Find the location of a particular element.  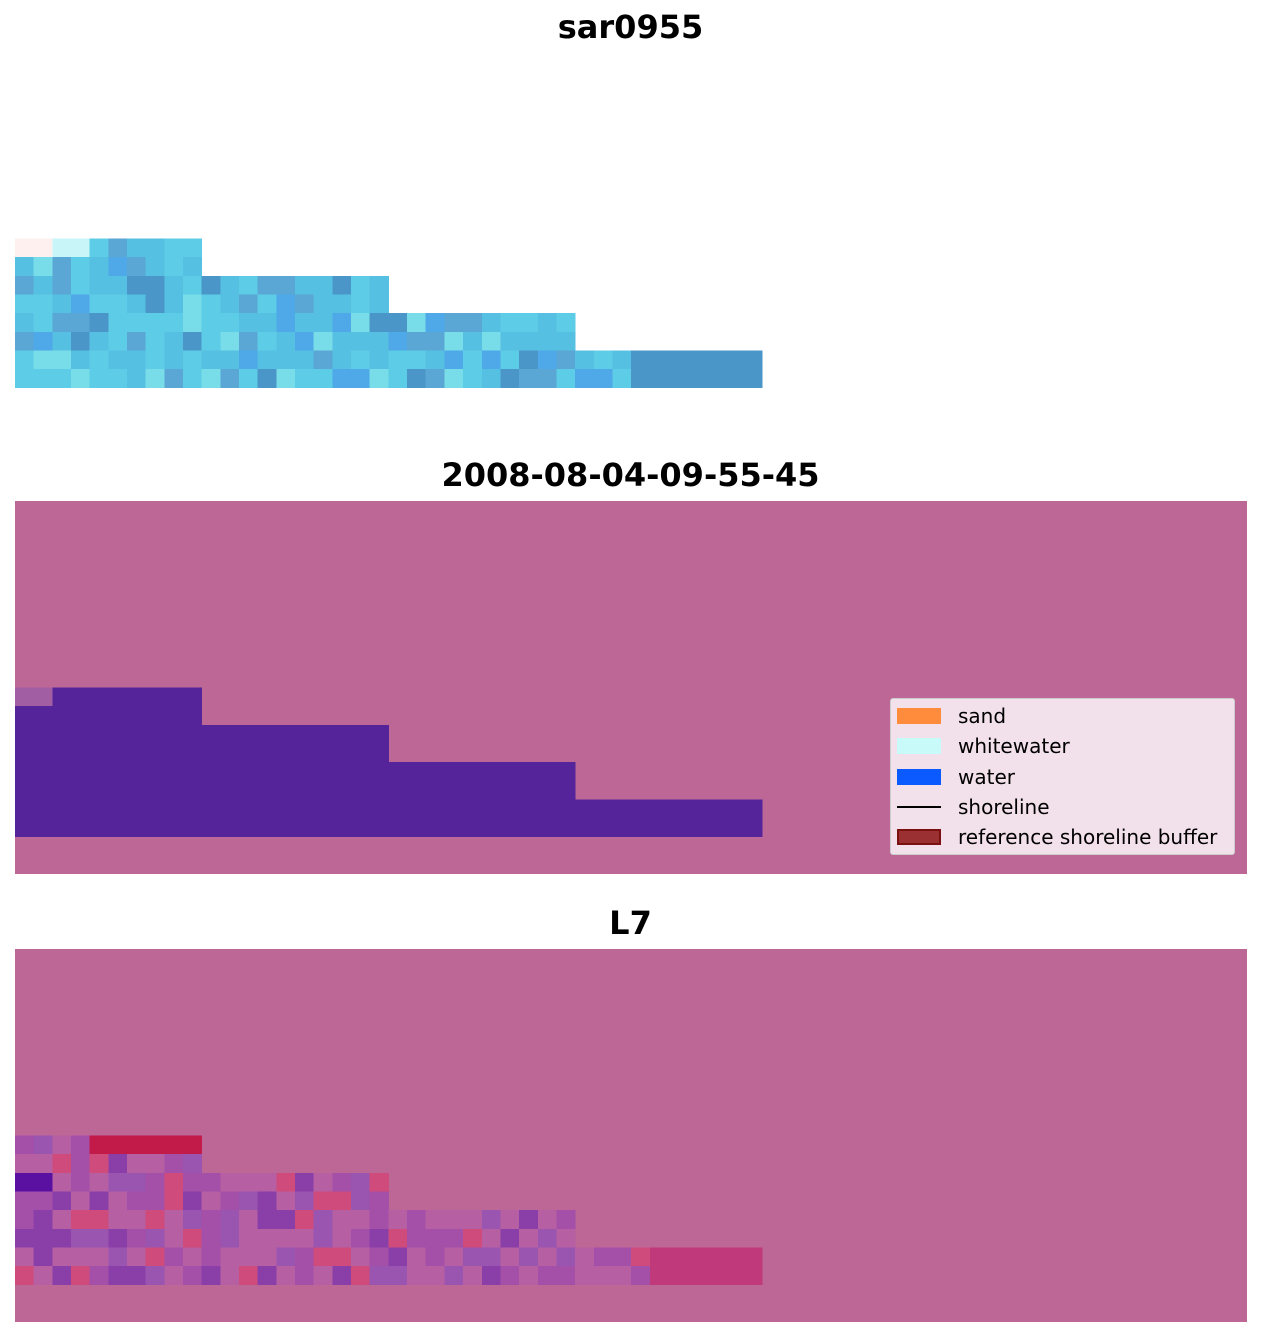

panel-title-classification: 2008-08-04-09-55-45 is located at coordinates (630, 475).